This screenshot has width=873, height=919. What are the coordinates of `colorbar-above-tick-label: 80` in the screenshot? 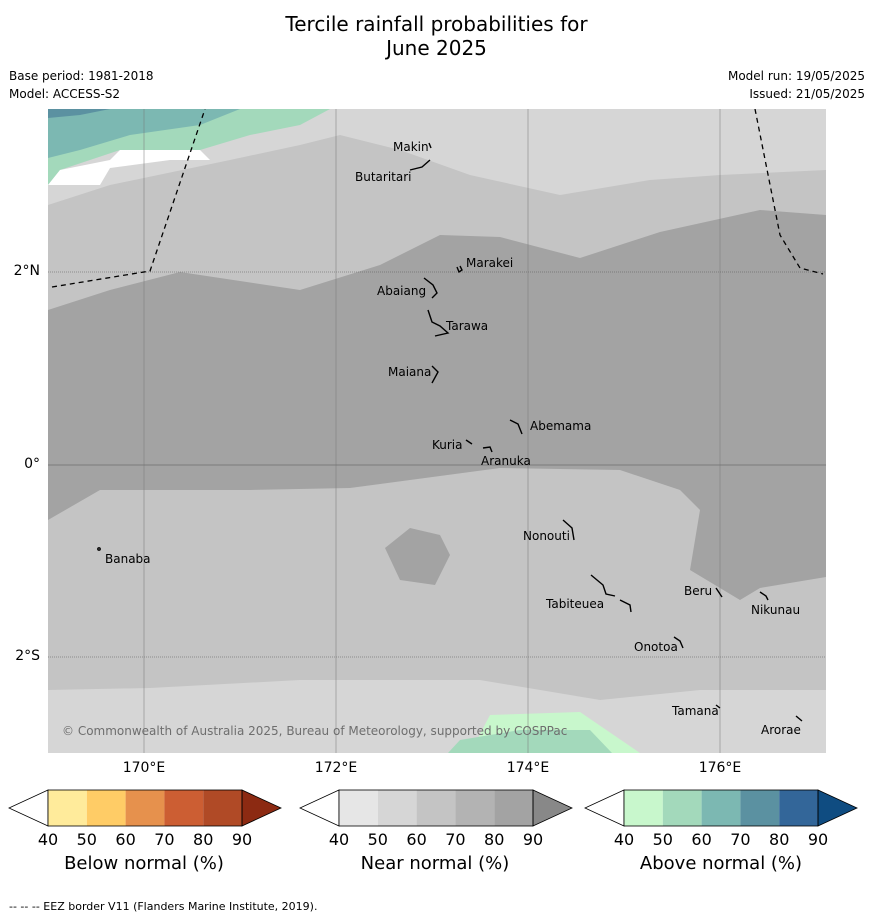 It's located at (779, 839).